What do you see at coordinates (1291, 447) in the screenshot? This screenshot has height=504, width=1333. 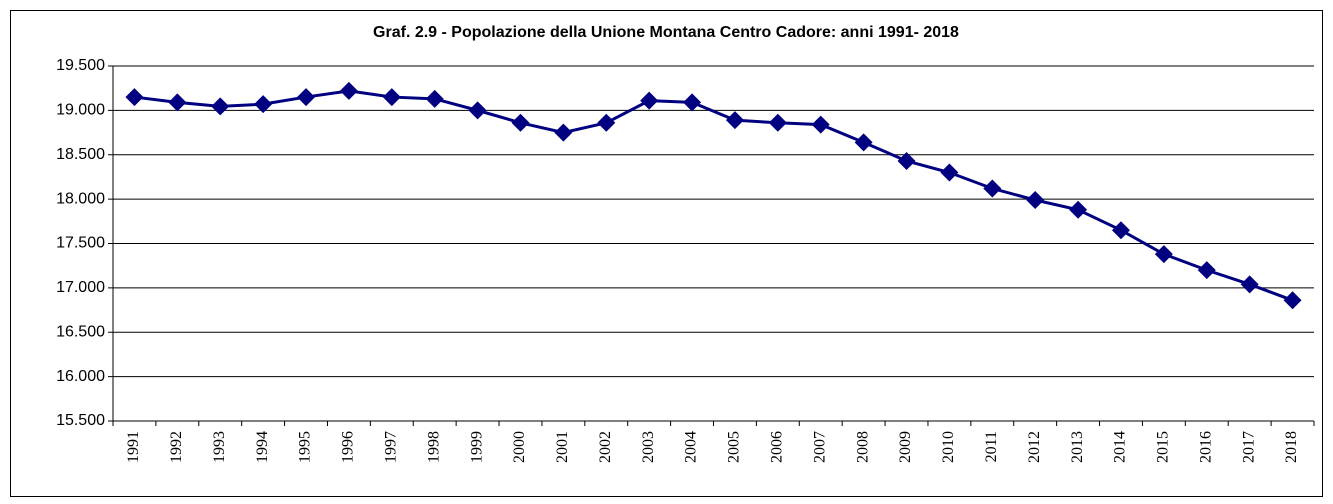 I see `x-tick-label: 2018` at bounding box center [1291, 447].